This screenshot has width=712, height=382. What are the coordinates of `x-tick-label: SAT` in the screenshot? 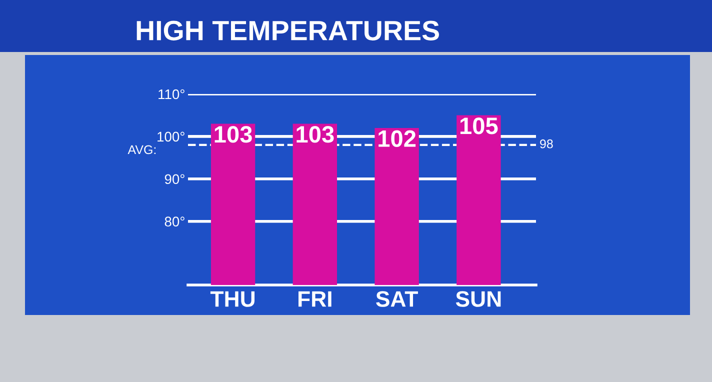 It's located at (397, 299).